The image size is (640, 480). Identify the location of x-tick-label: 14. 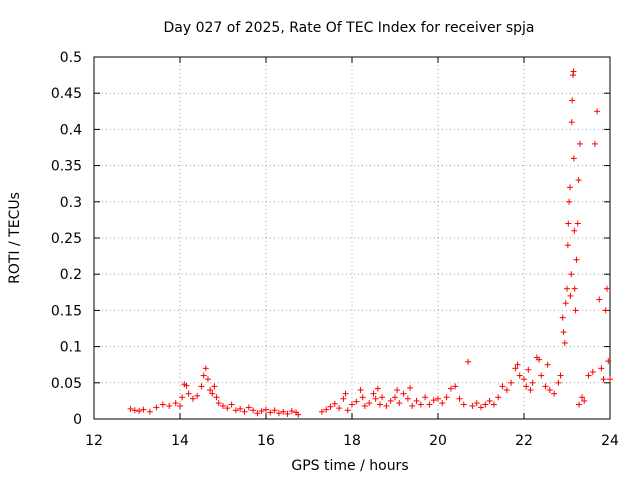
(180, 441).